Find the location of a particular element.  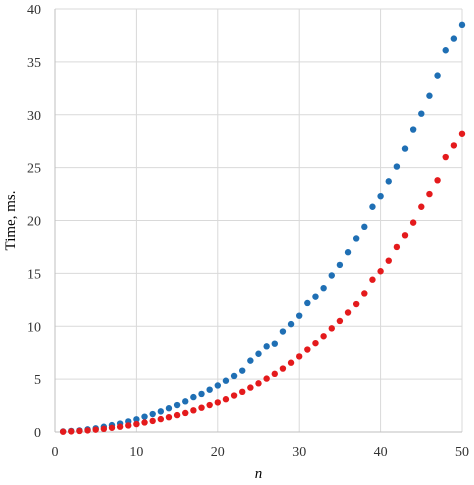

x-tick-label: 0 is located at coordinates (55, 452).